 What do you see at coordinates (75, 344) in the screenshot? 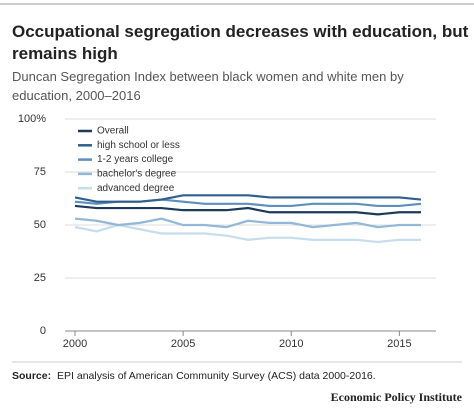
I see `x-tick-label: 2000` at bounding box center [75, 344].